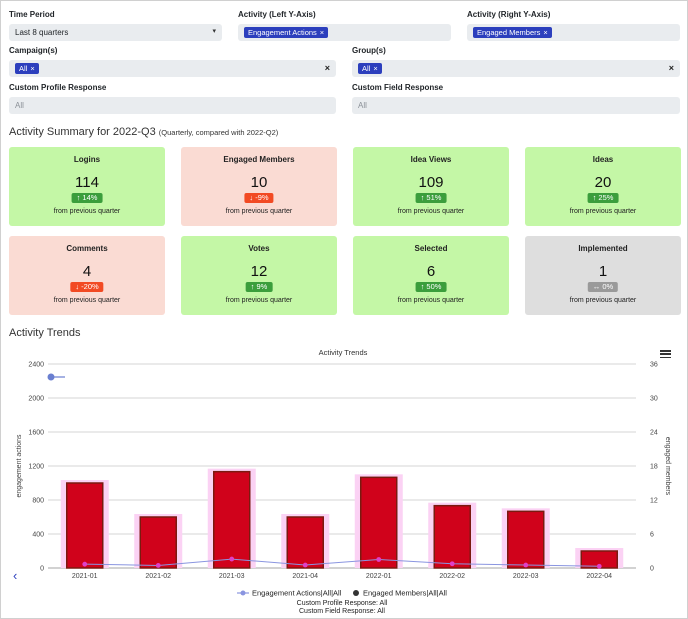  What do you see at coordinates (172, 105) in the screenshot?
I see `custom-profile-input: All` at bounding box center [172, 105].